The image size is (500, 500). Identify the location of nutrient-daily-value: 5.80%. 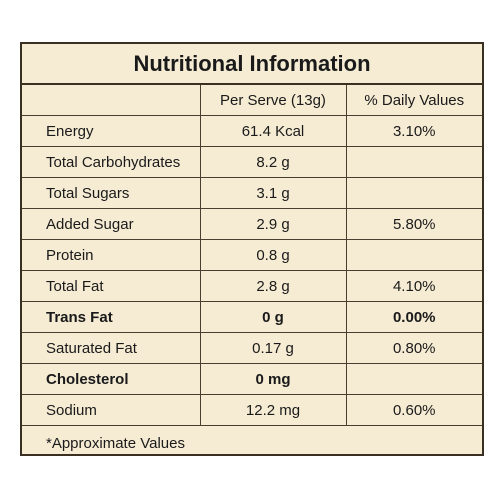
(414, 224).